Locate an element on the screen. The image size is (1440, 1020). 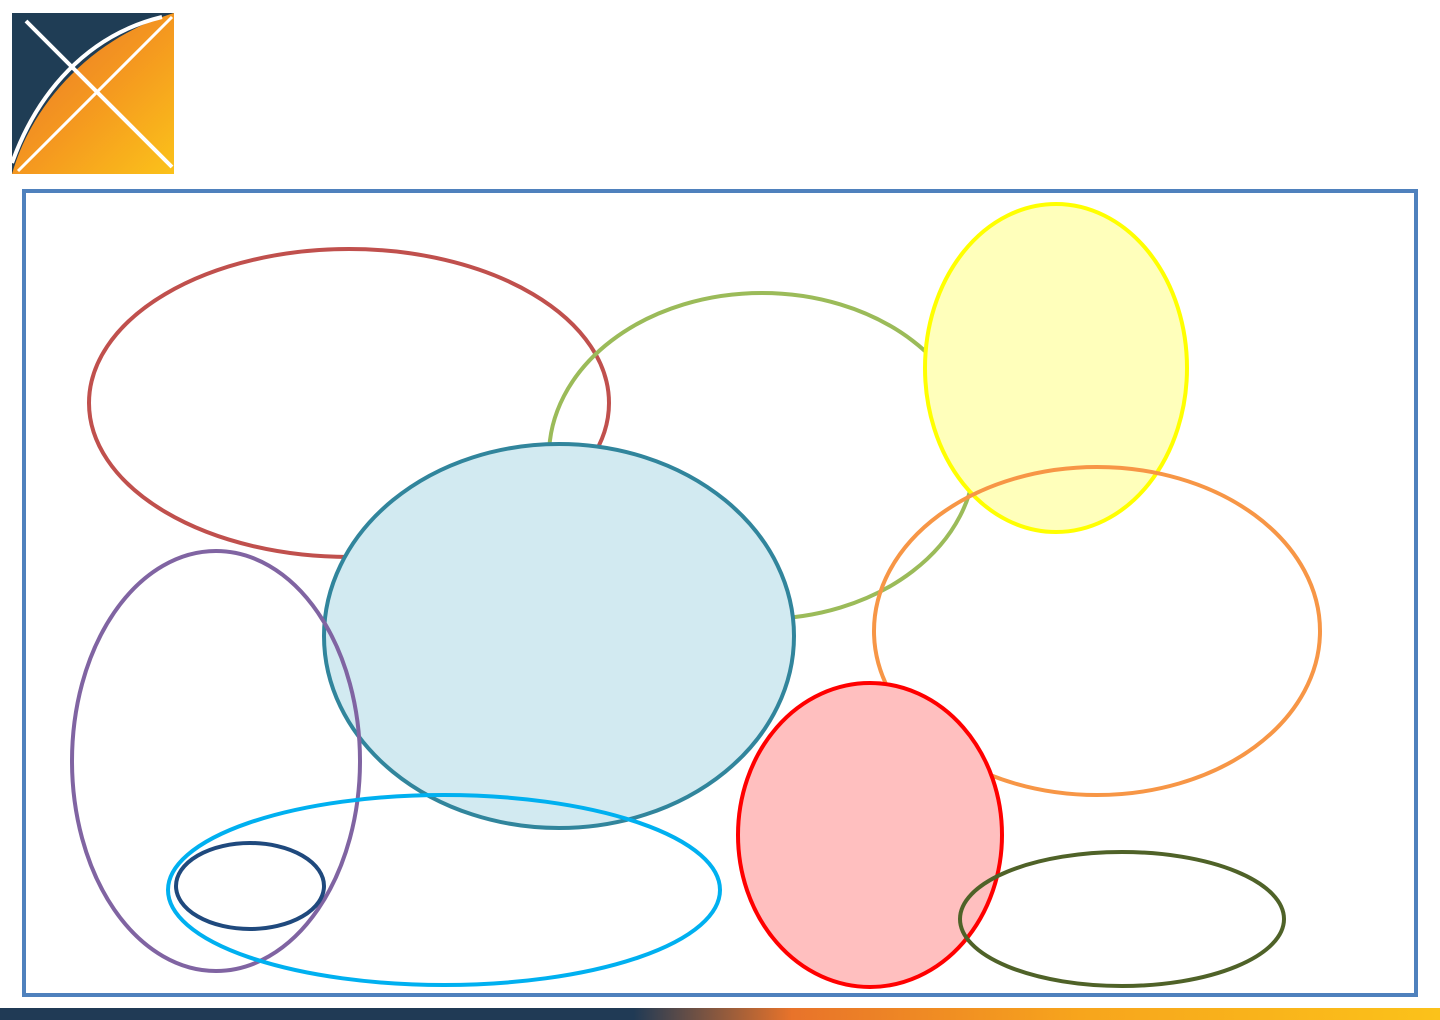
ellipse-red is located at coordinates (870, 835).